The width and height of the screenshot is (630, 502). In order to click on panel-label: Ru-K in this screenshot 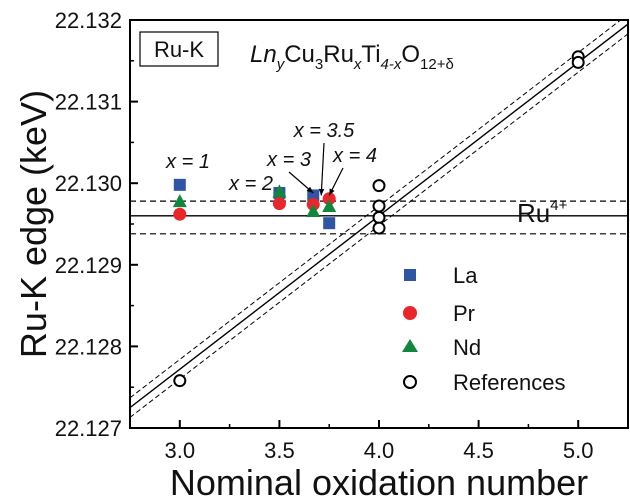, I will do `click(179, 49)`.